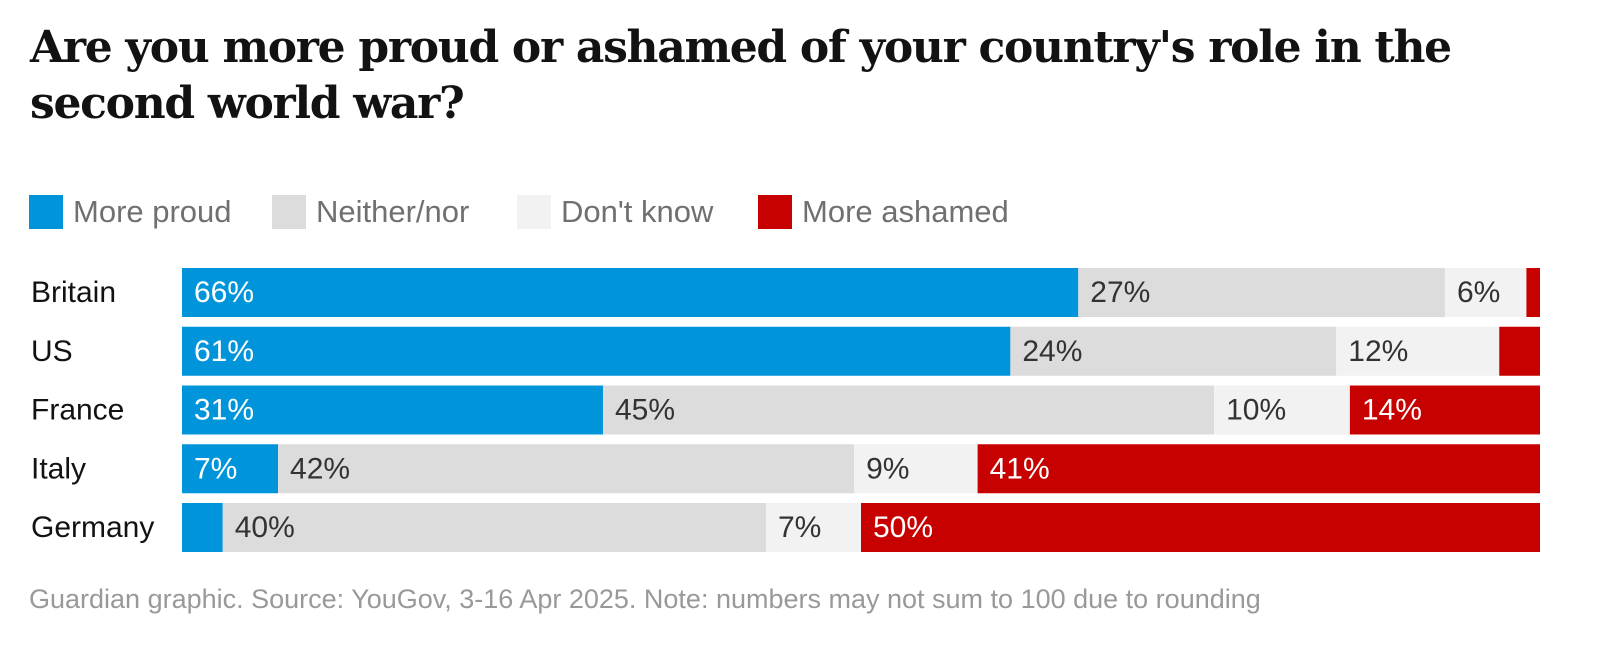  I want to click on bar-more-ashamed-france, so click(1444, 410).